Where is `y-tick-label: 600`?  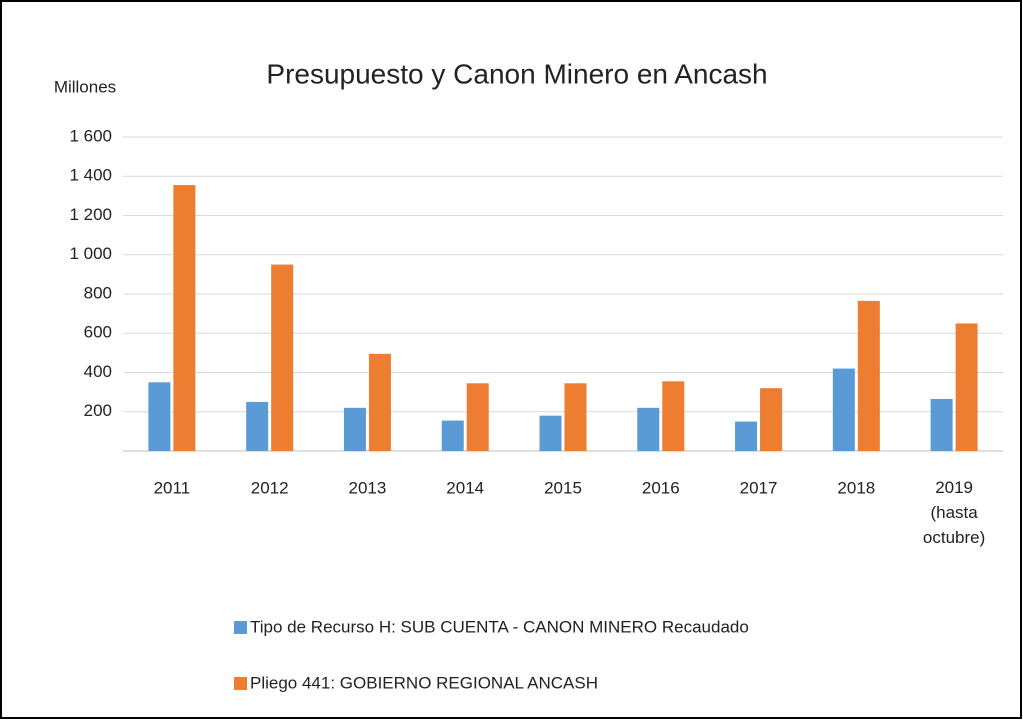 y-tick-label: 600 is located at coordinates (98, 332).